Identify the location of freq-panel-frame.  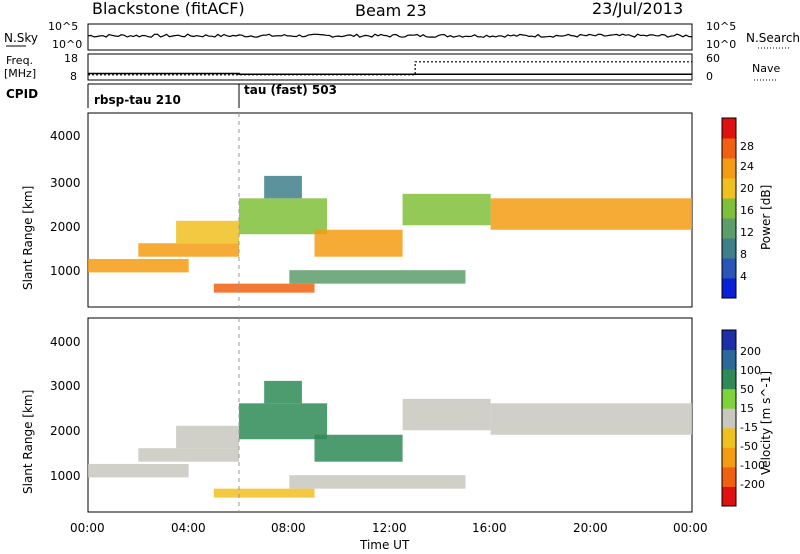
(390, 67).